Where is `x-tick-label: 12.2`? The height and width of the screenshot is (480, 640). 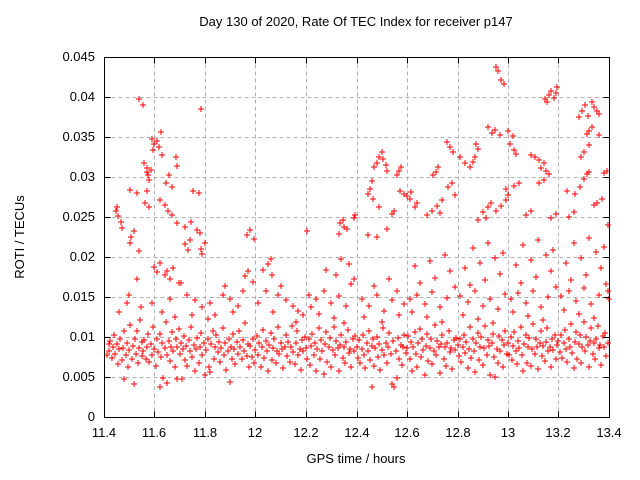
x-tick-label: 12.2 is located at coordinates (305, 432).